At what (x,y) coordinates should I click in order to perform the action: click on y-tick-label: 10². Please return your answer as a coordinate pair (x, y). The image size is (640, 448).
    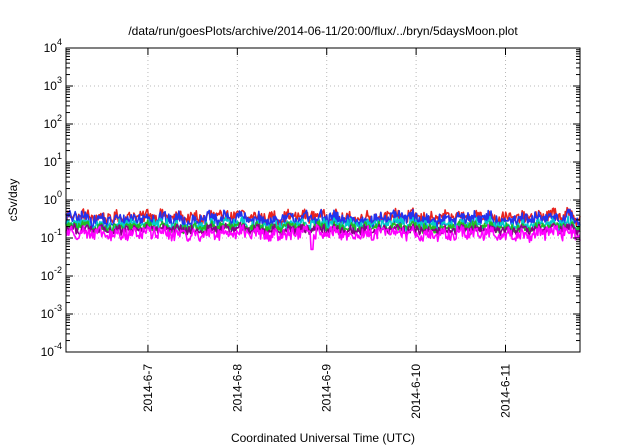
    Looking at the image, I should click on (53, 122).